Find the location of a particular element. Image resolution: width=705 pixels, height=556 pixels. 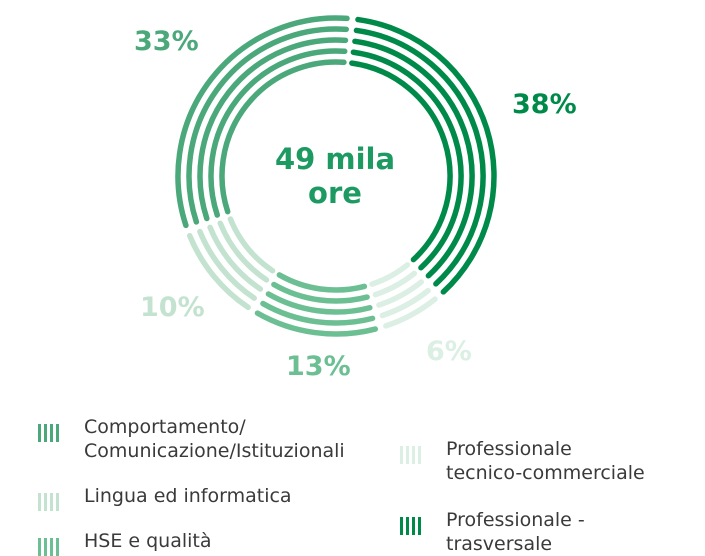

slice-hse-qualita is located at coordinates (316, 304).